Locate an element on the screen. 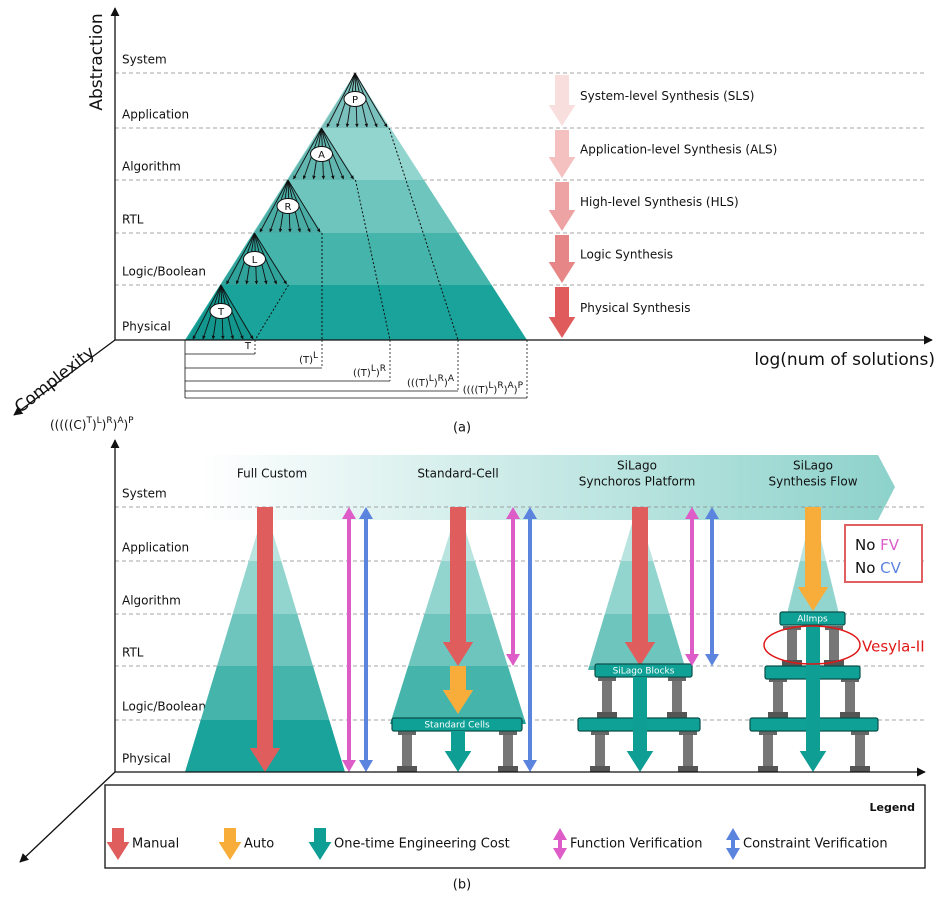 Image resolution: width=940 pixels, height=898 pixels. level-label: Logic/Boolean is located at coordinates (164, 272).